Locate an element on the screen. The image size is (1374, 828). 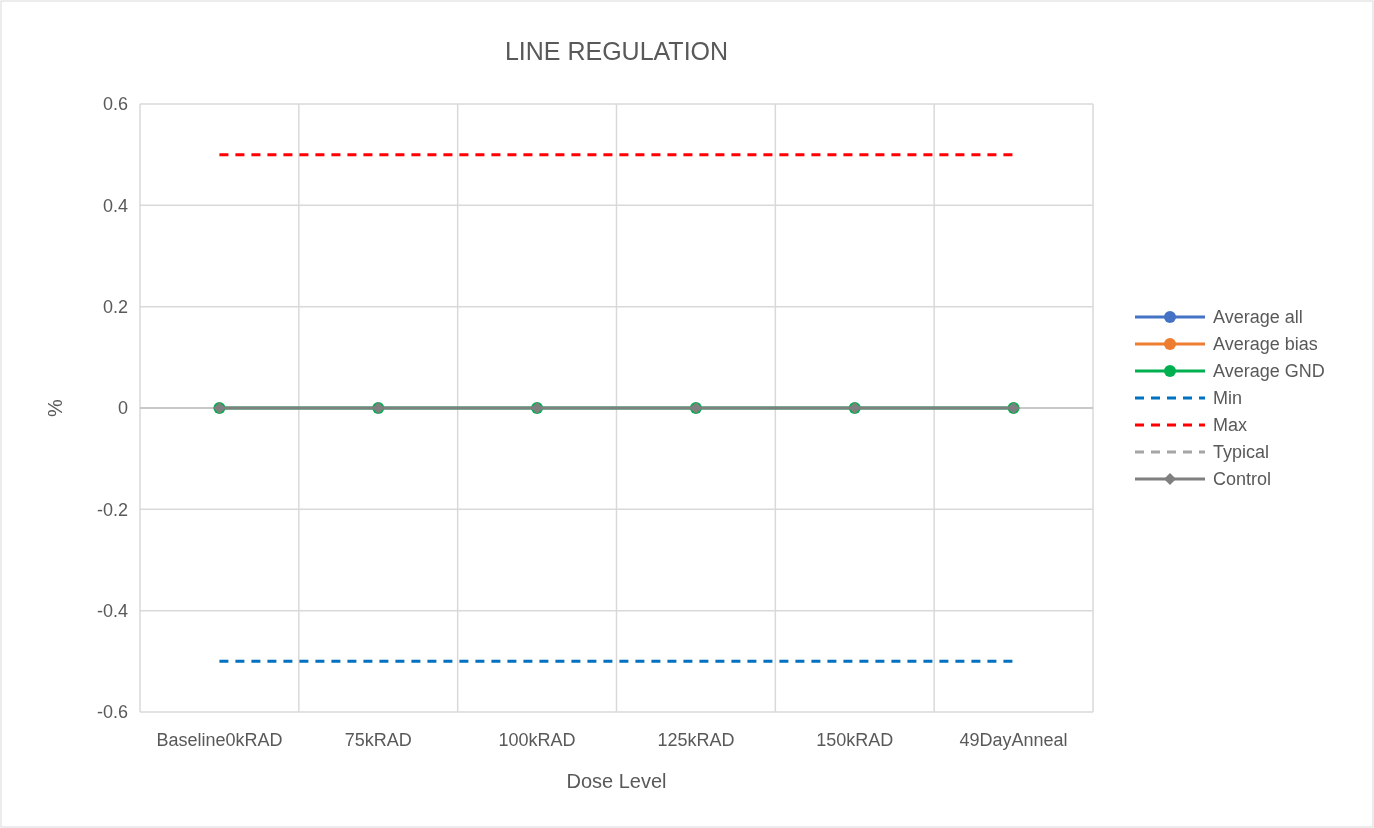
legend-label: Typical is located at coordinates (1241, 452).